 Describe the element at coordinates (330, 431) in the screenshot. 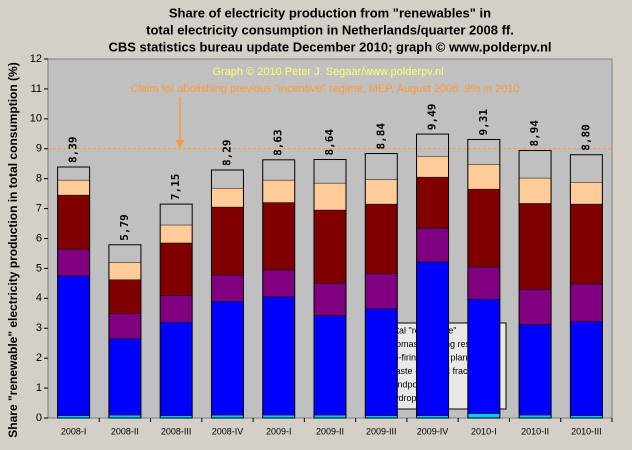

I see `x-tick-label: 2009-II` at that location.